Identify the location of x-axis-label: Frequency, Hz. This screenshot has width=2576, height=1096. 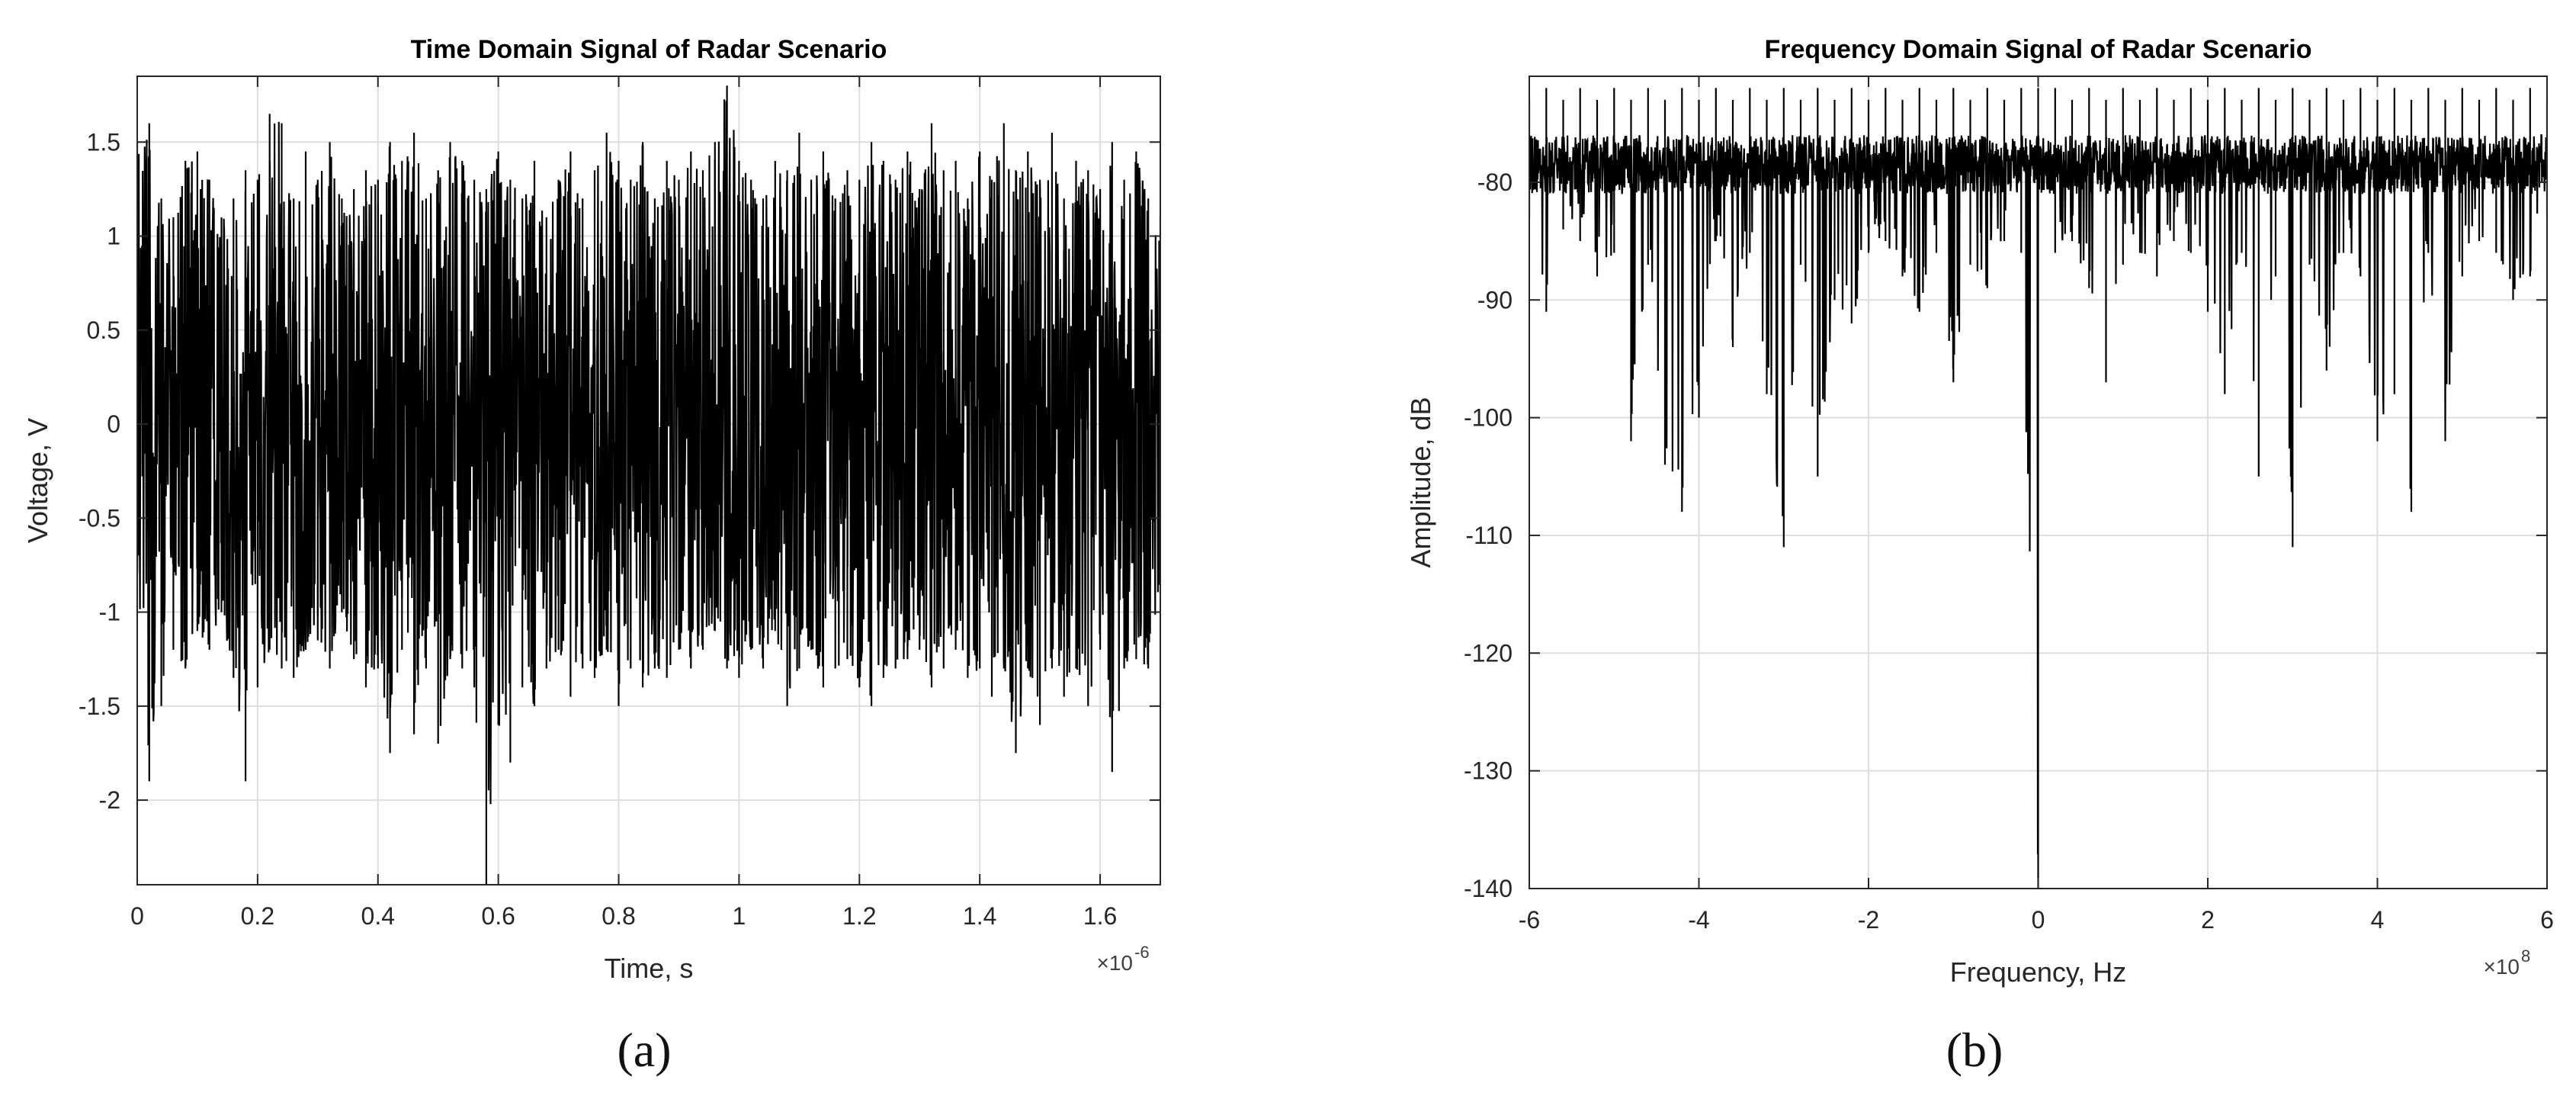
(2038, 972).